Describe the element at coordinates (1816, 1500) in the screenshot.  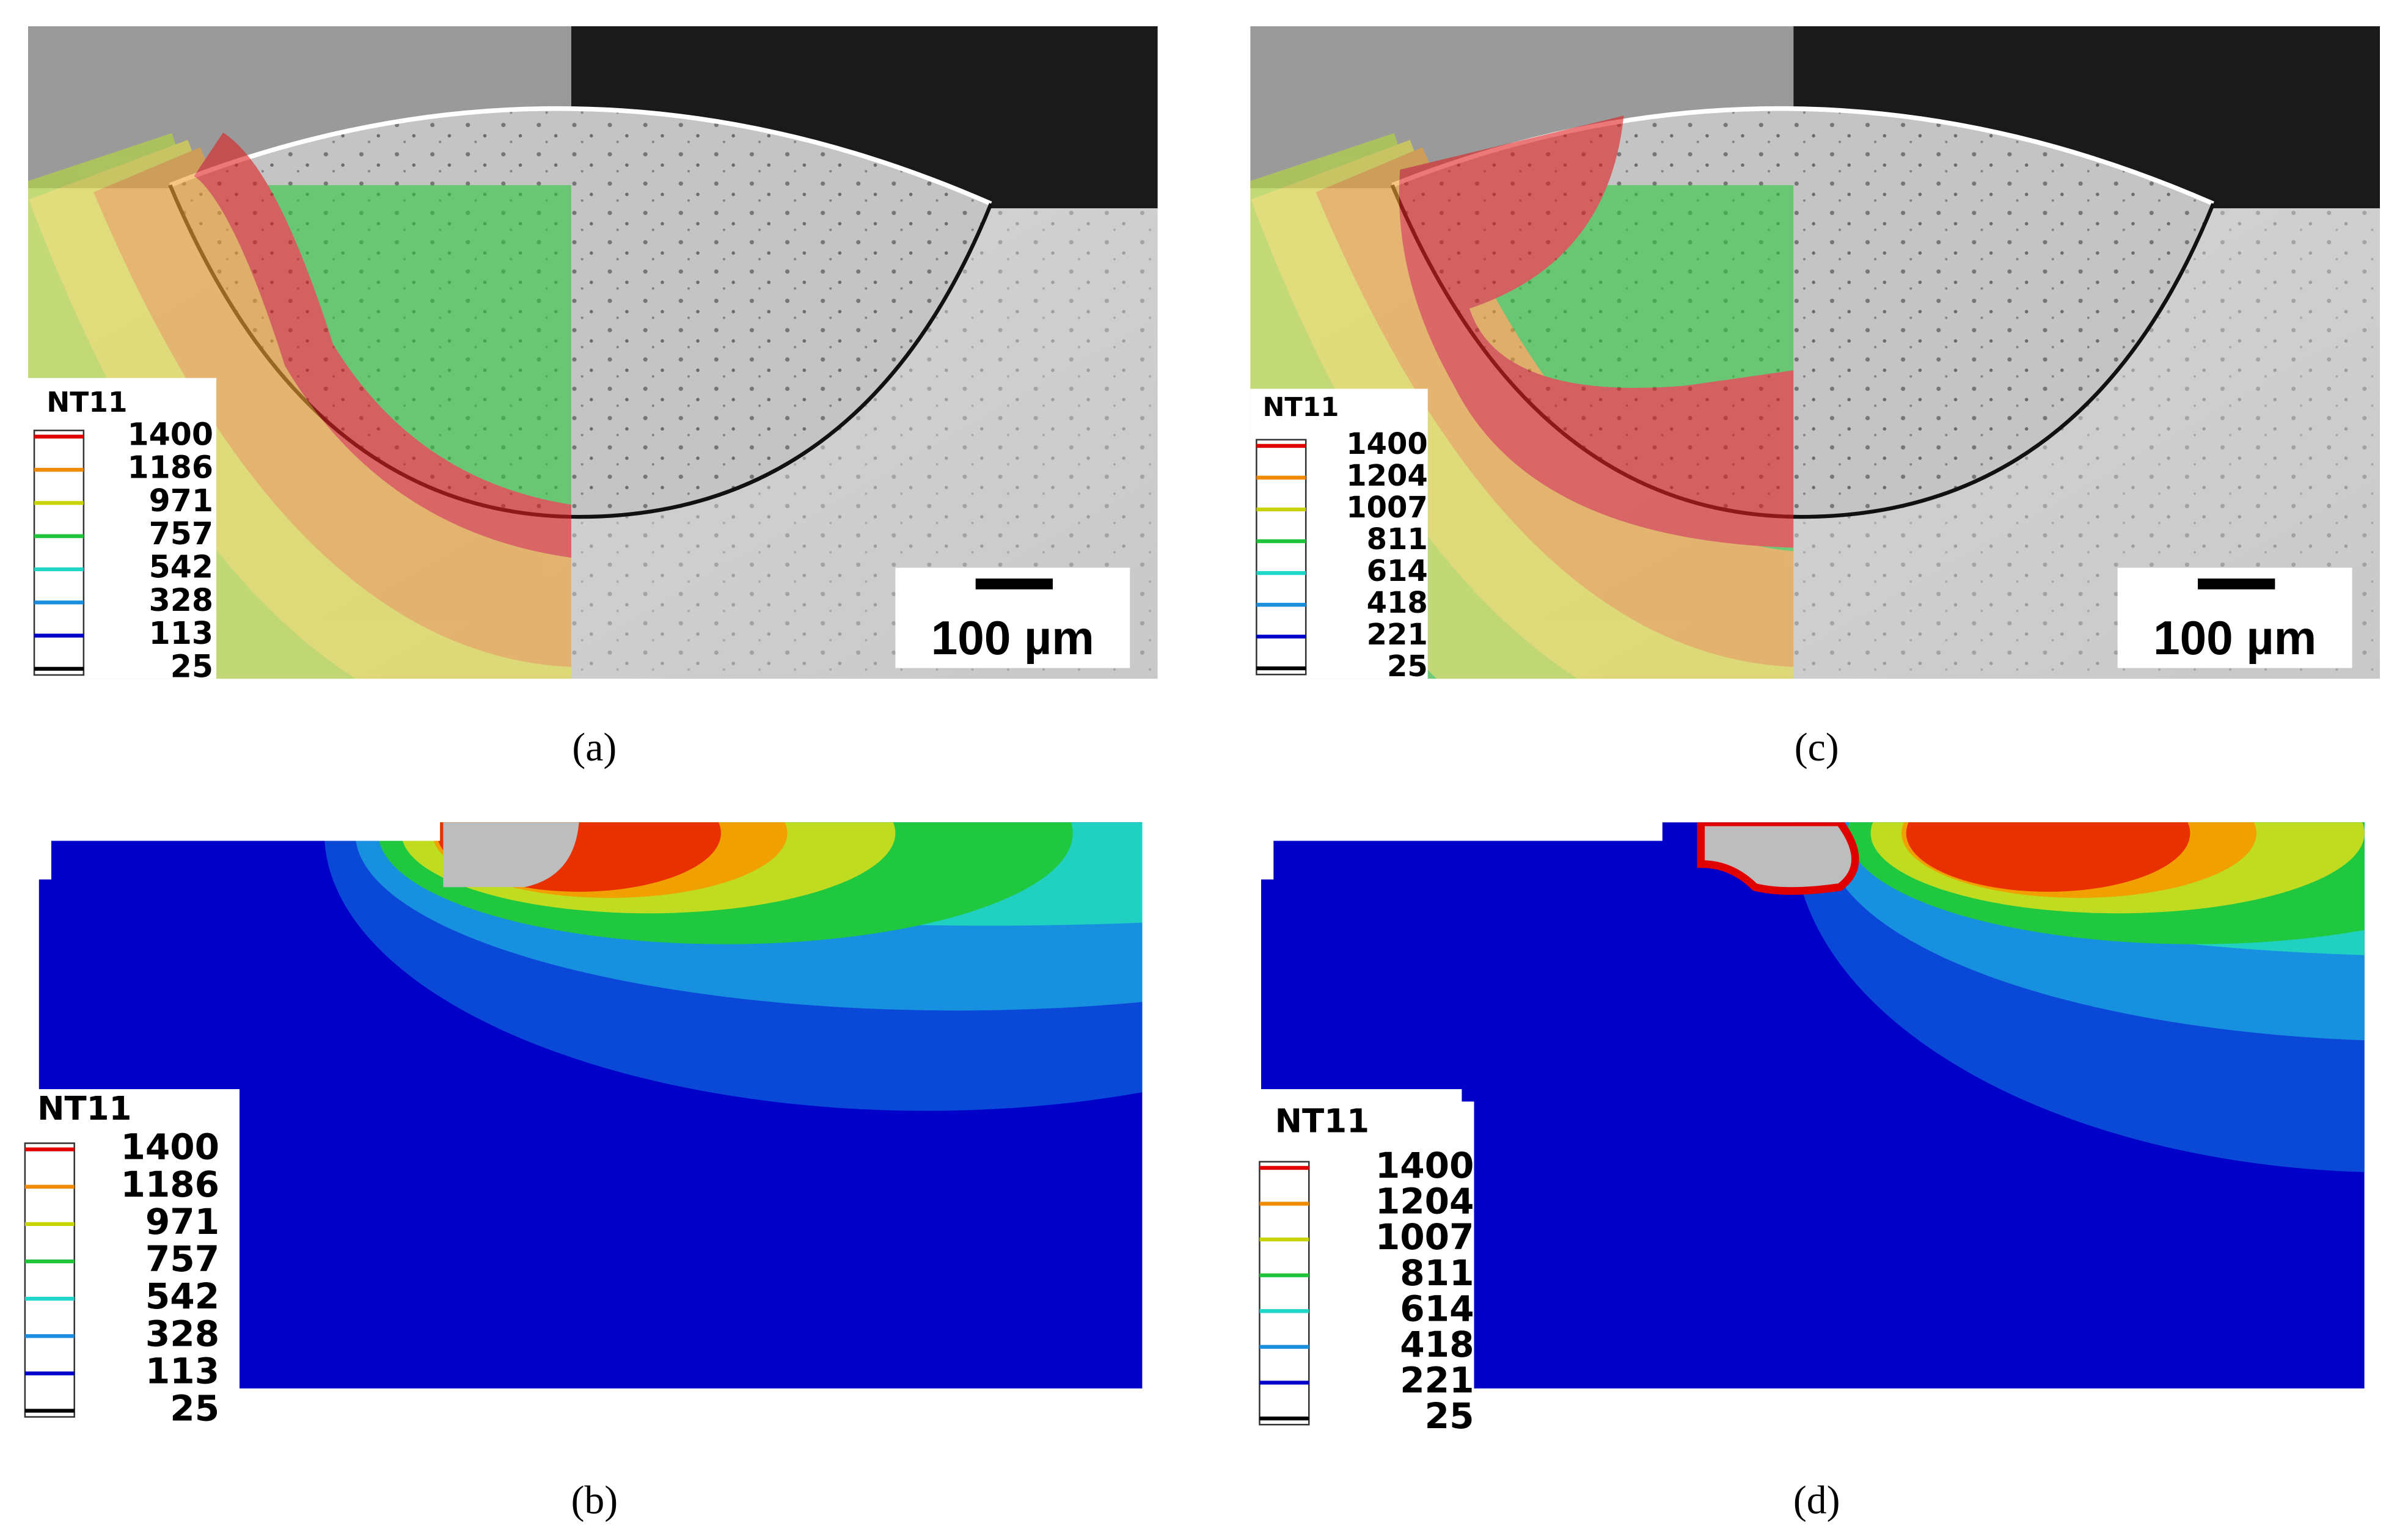
I see `caption: (d)` at that location.